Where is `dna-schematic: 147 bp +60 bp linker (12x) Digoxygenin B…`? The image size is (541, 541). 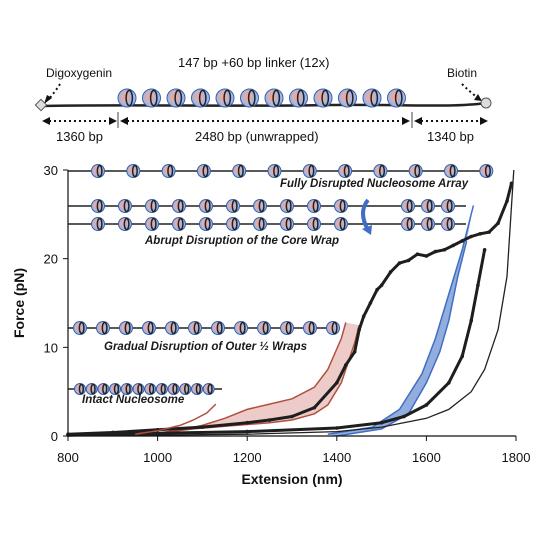
dna-schematic: 147 bp +60 bp linker (12x) Digoxygenin B… is located at coordinates (263, 99).